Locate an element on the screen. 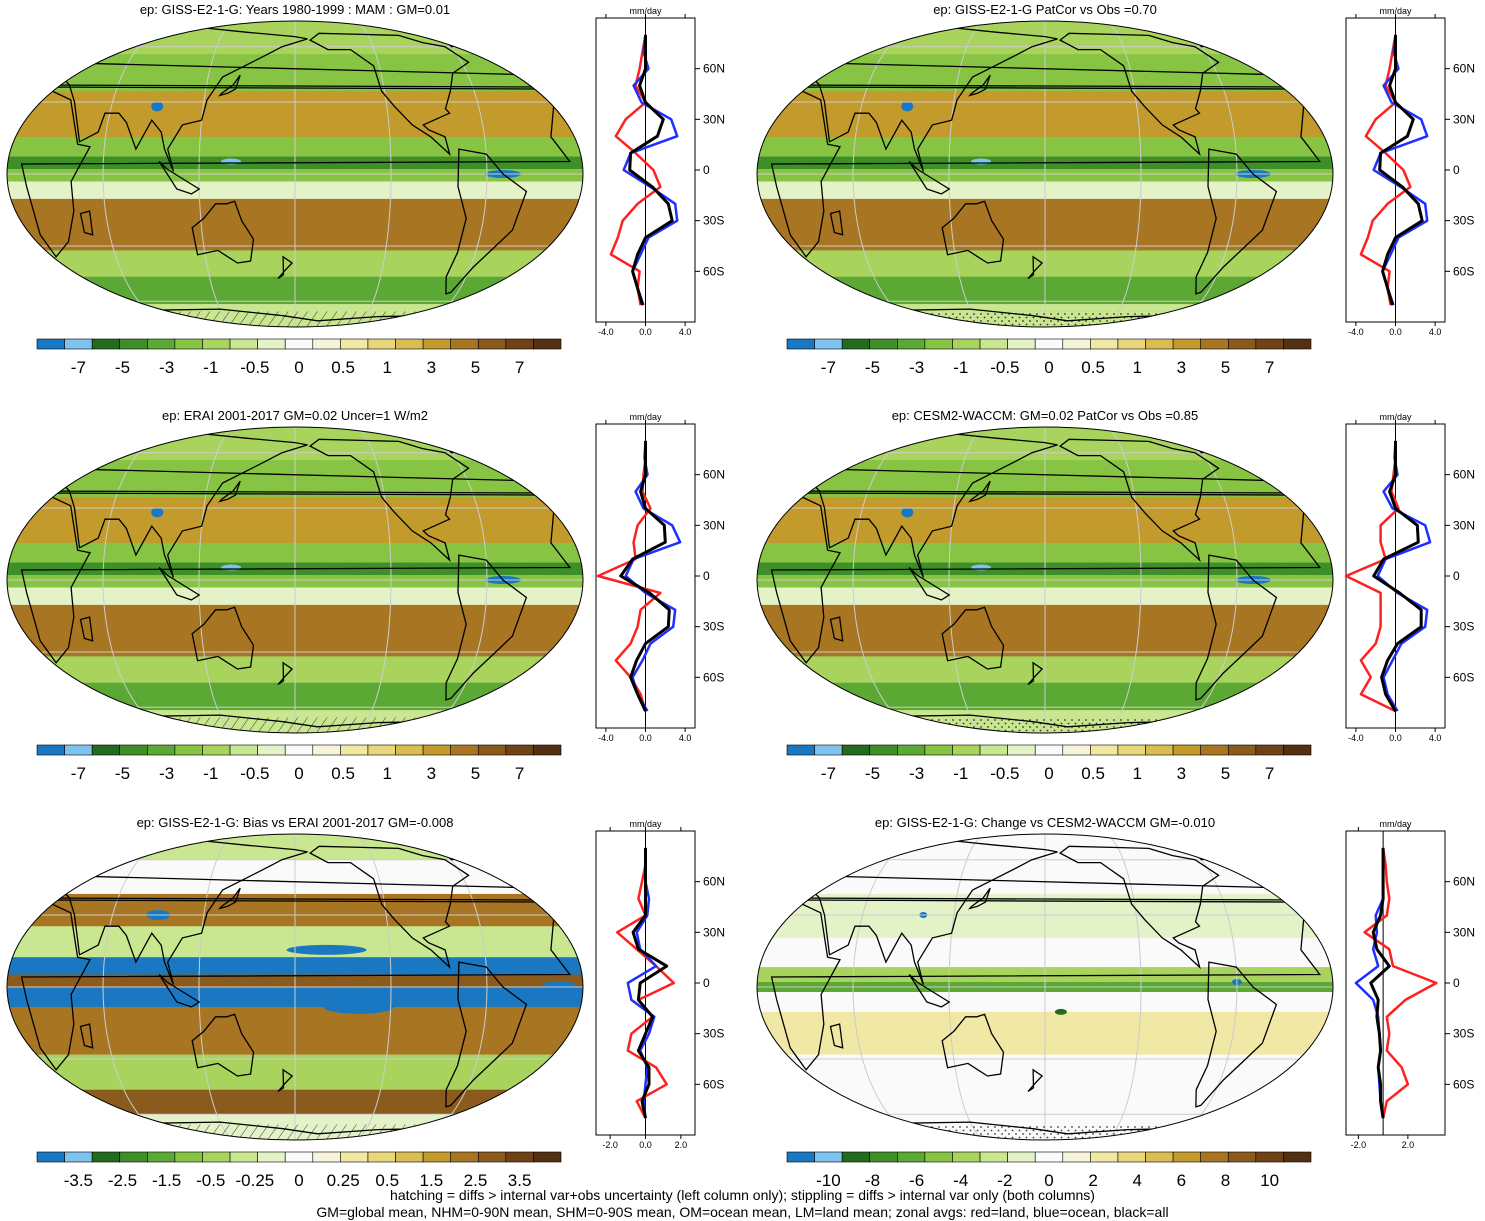 This screenshot has width=1485, height=1221. colorbar-label: -3 is located at coordinates (916, 773).